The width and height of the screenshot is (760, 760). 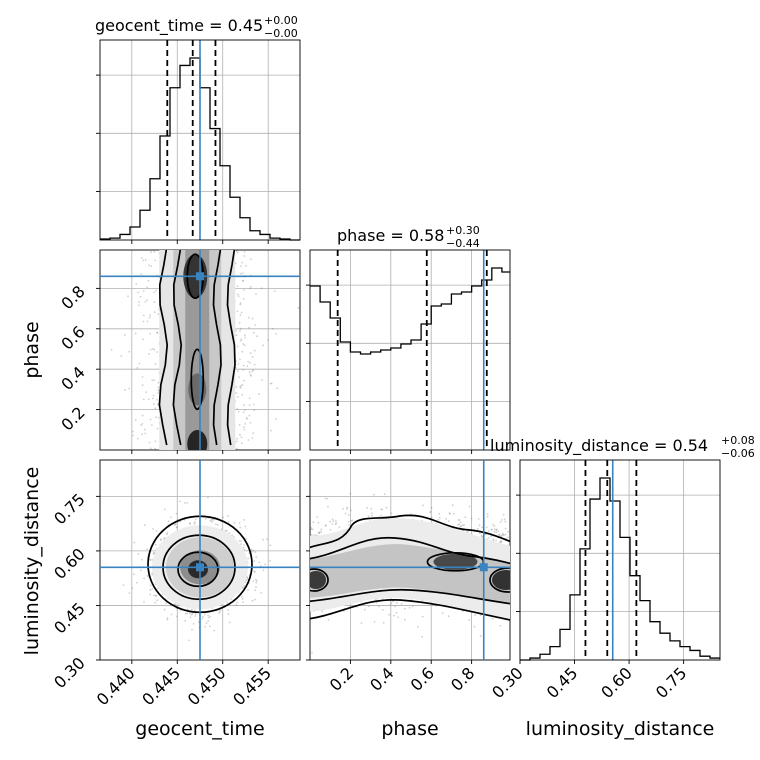 I want to click on x-tick-label: 0.440, so click(x=116, y=686).